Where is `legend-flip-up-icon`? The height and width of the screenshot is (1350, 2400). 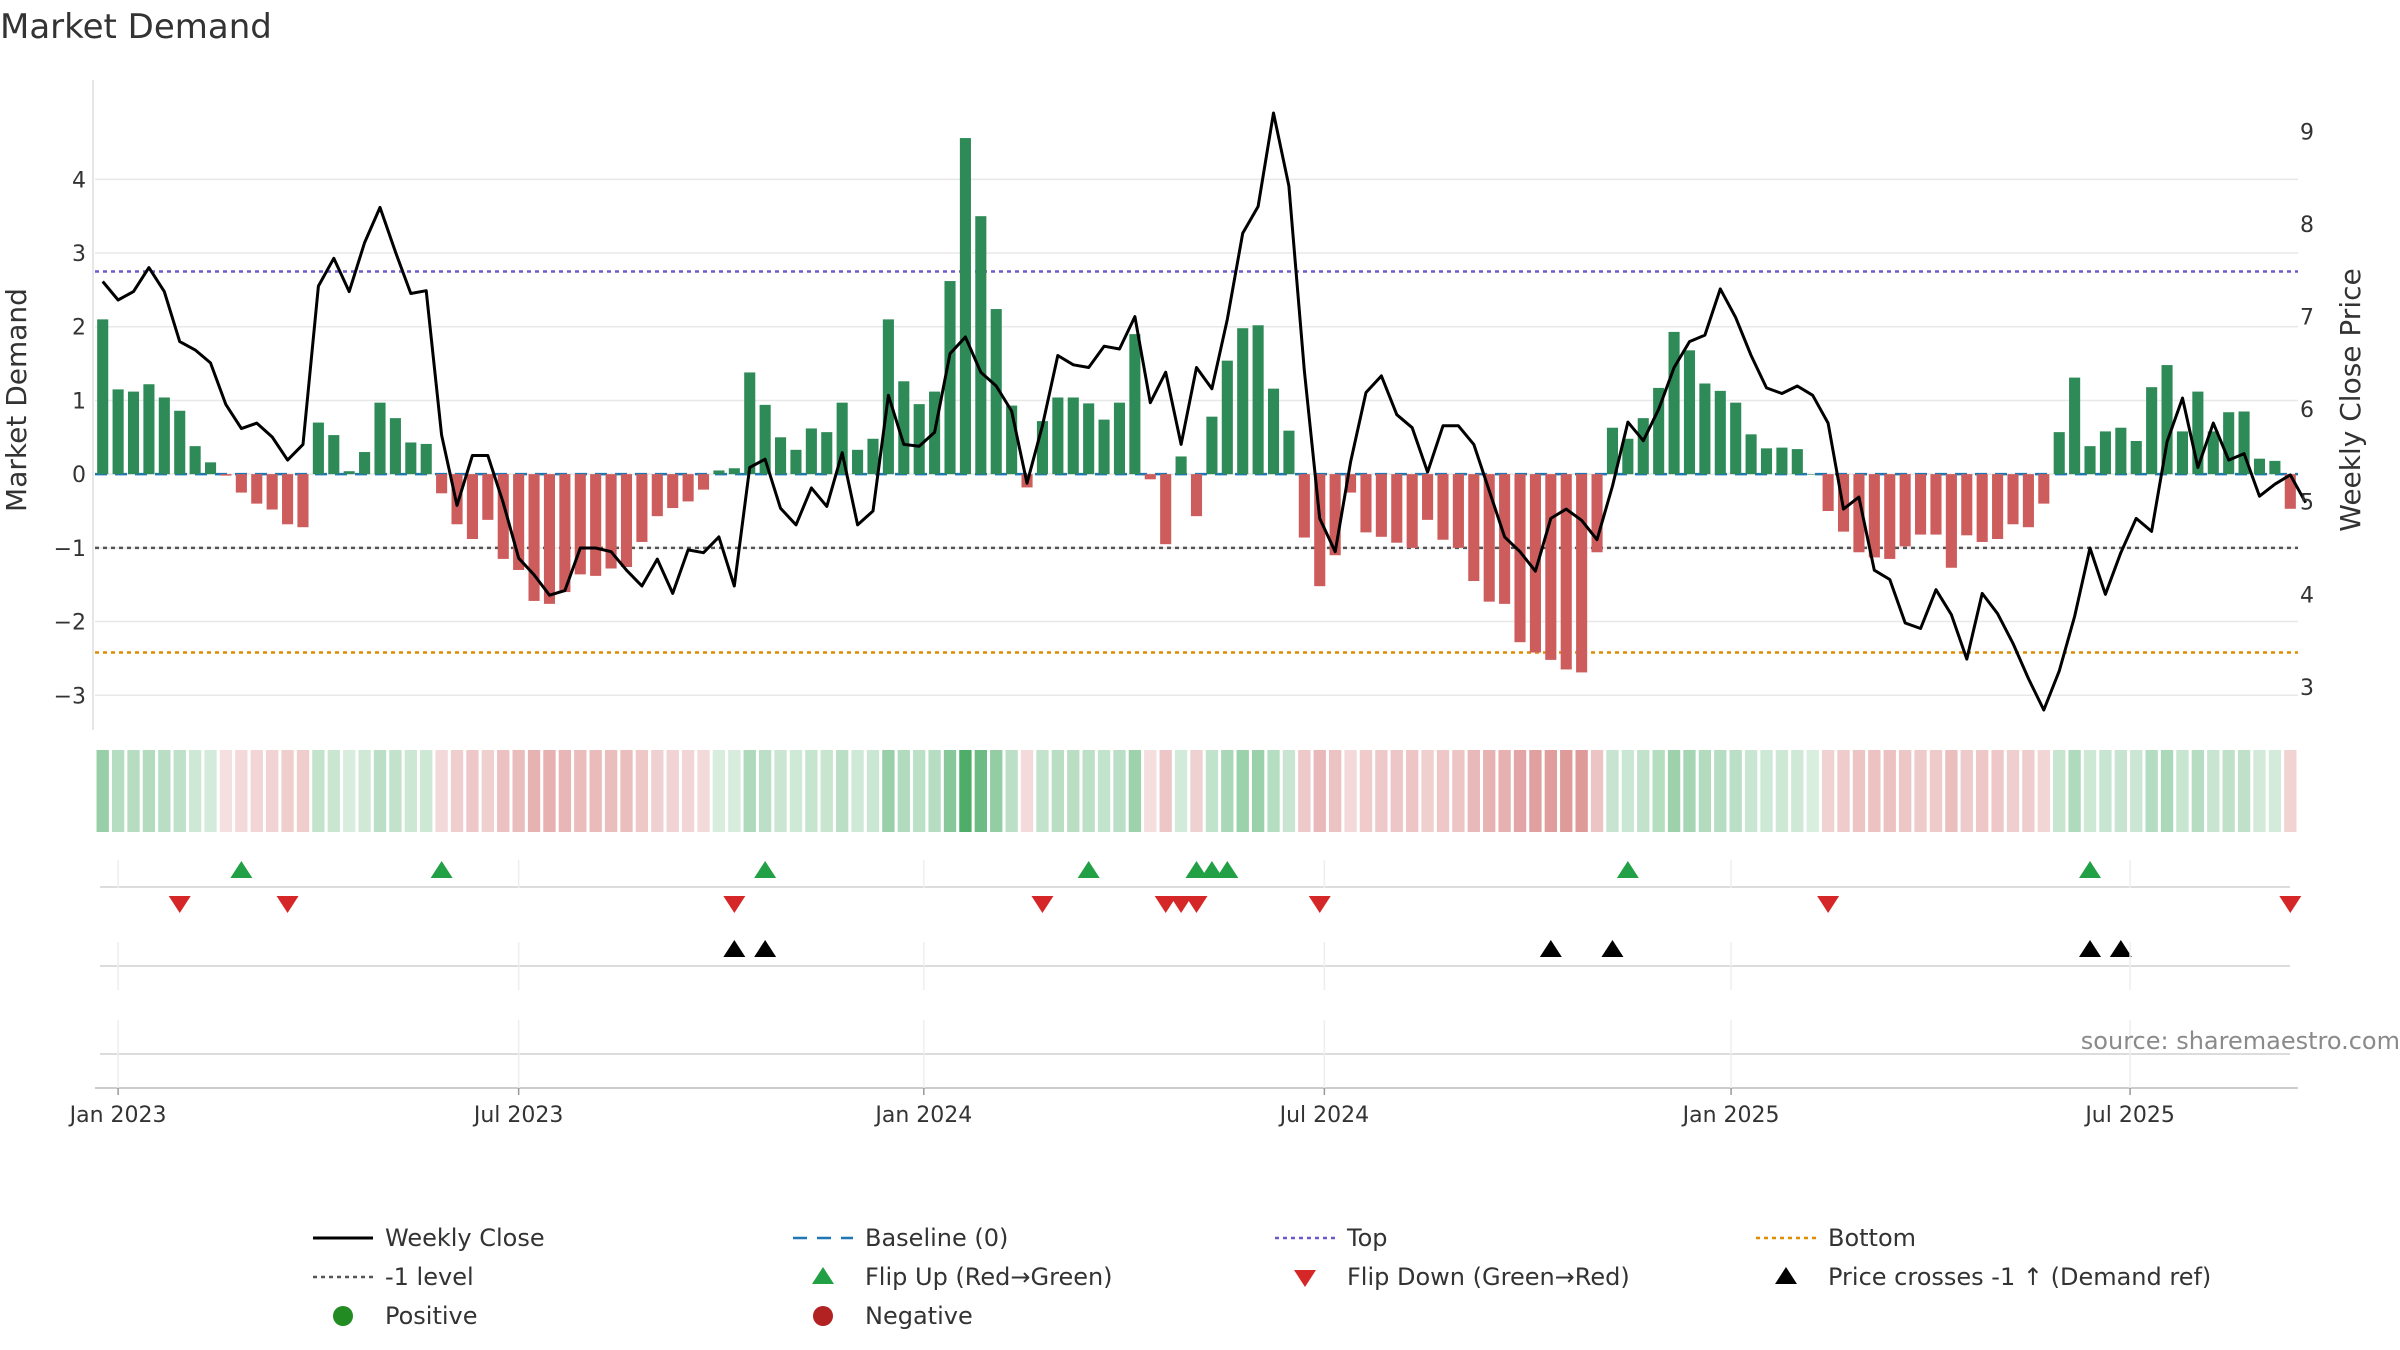 legend-flip-up-icon is located at coordinates (823, 1275).